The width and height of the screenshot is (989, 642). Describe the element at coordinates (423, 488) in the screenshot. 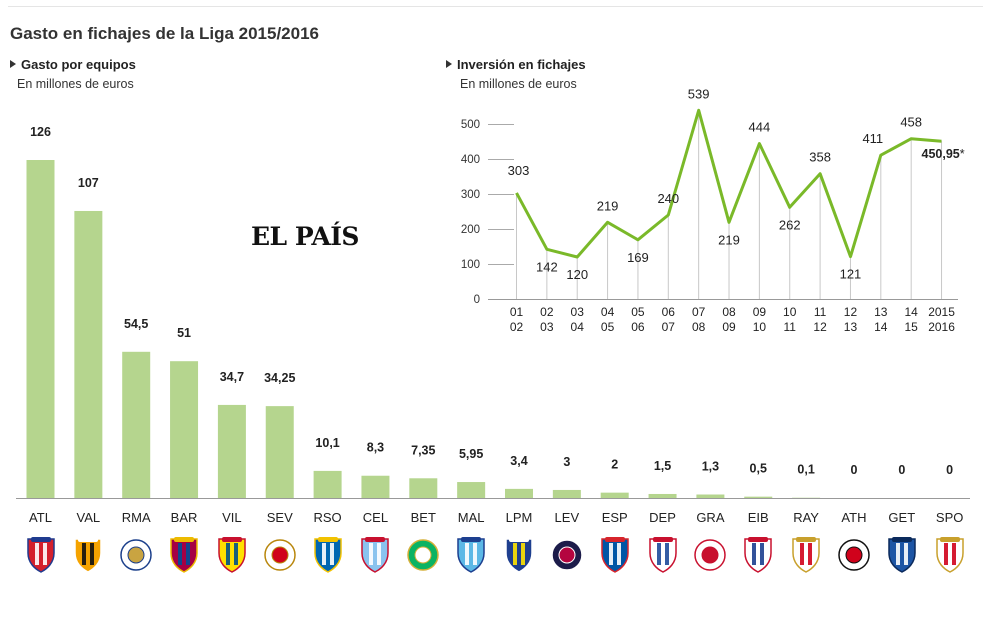

I see `bar-bet` at that location.